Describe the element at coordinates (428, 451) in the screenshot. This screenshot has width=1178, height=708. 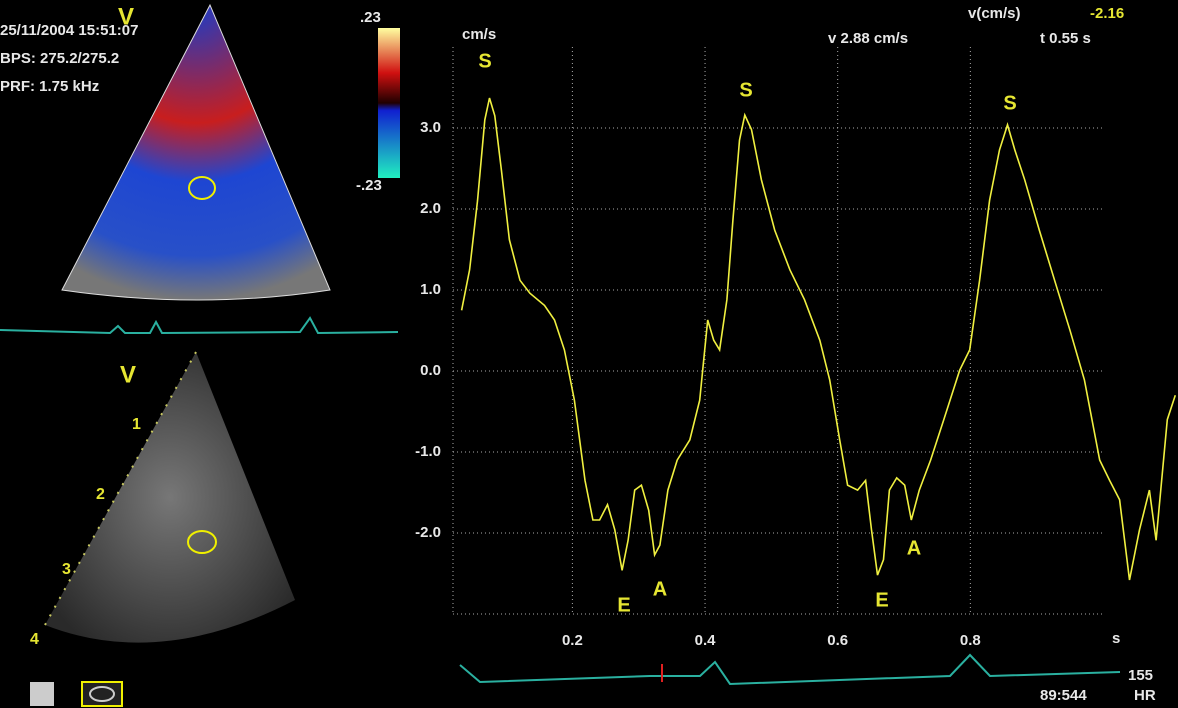
I see `y-tick-label: -1.0` at that location.